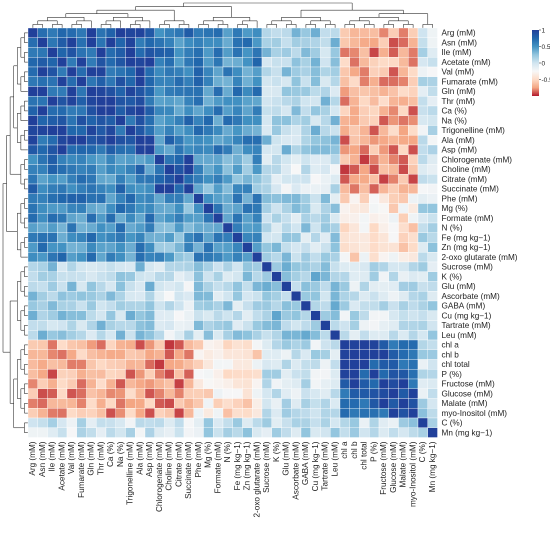  What do you see at coordinates (432, 466) in the screenshot?
I see `column-label: Mn (mg kg−1)` at bounding box center [432, 466].